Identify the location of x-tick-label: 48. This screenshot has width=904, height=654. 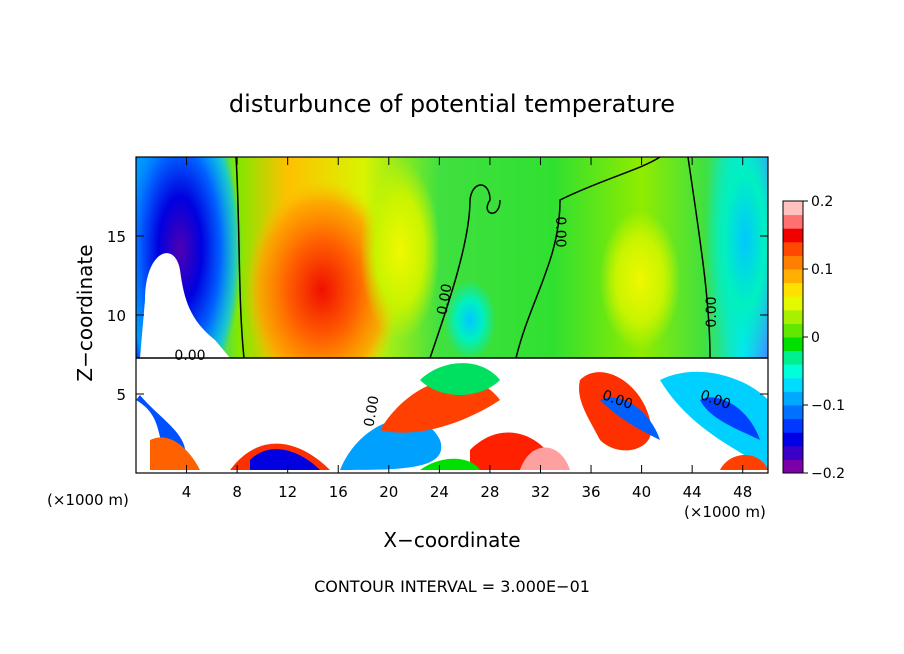
(742, 492).